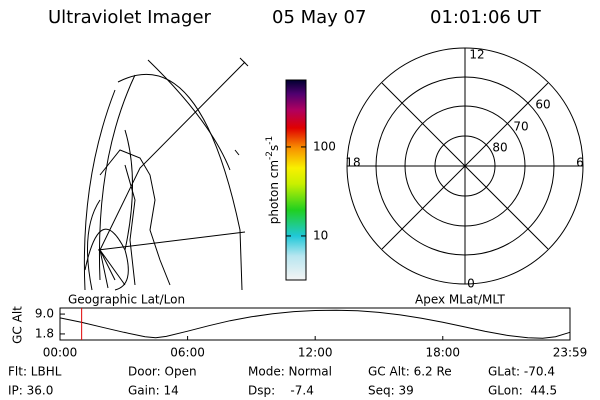 The height and width of the screenshot is (400, 600). What do you see at coordinates (315, 324) in the screenshot?
I see `altitude-line` at bounding box center [315, 324].